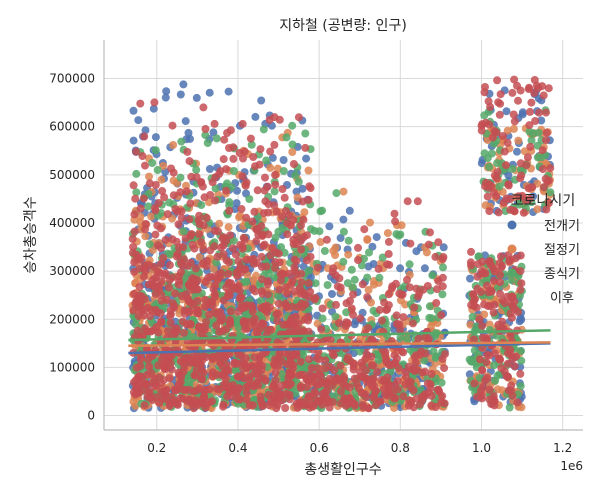 The width and height of the screenshot is (600, 504). What do you see at coordinates (31, 234) in the screenshot?
I see `y-axis-label: 승차총승객수` at bounding box center [31, 234].